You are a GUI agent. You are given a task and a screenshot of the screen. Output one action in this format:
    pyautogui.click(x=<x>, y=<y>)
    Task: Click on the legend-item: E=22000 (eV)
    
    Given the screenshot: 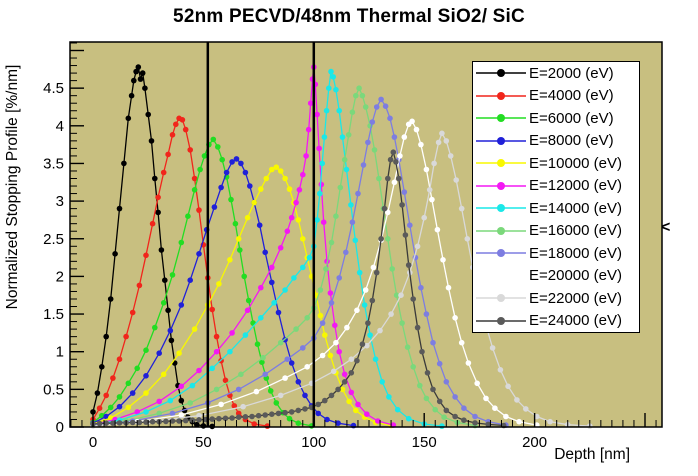 What is the action you would take?
    pyautogui.click(x=556, y=298)
    